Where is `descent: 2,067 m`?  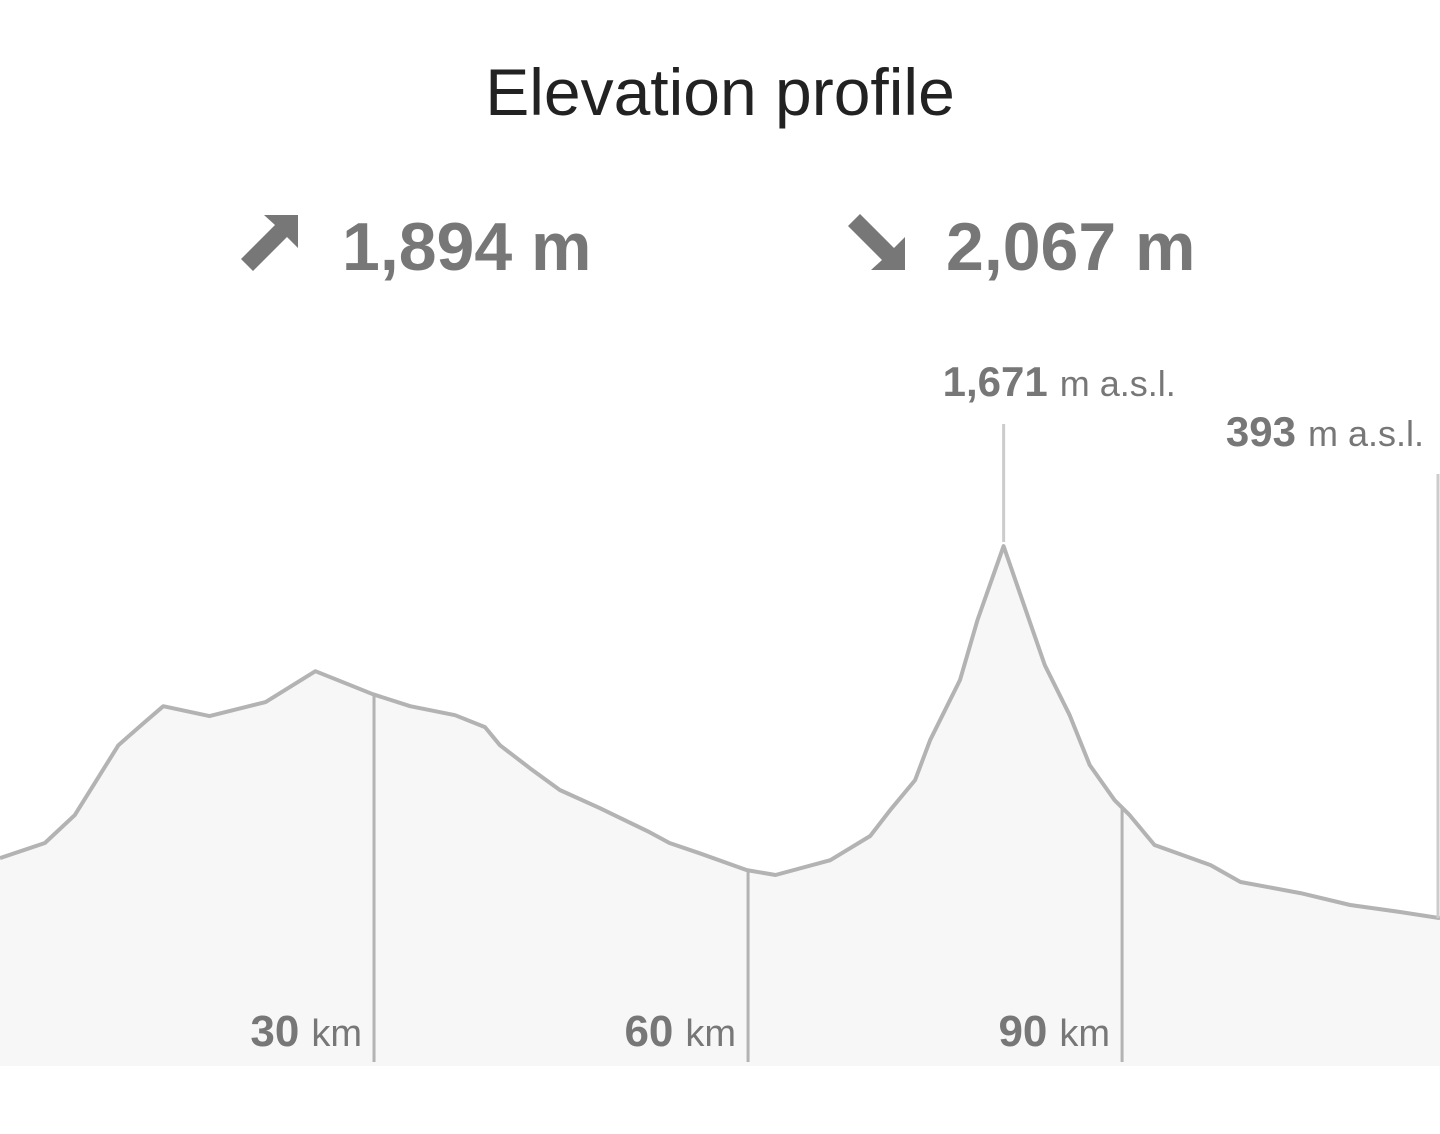
descent: 2,067 m is located at coordinates (1071, 247).